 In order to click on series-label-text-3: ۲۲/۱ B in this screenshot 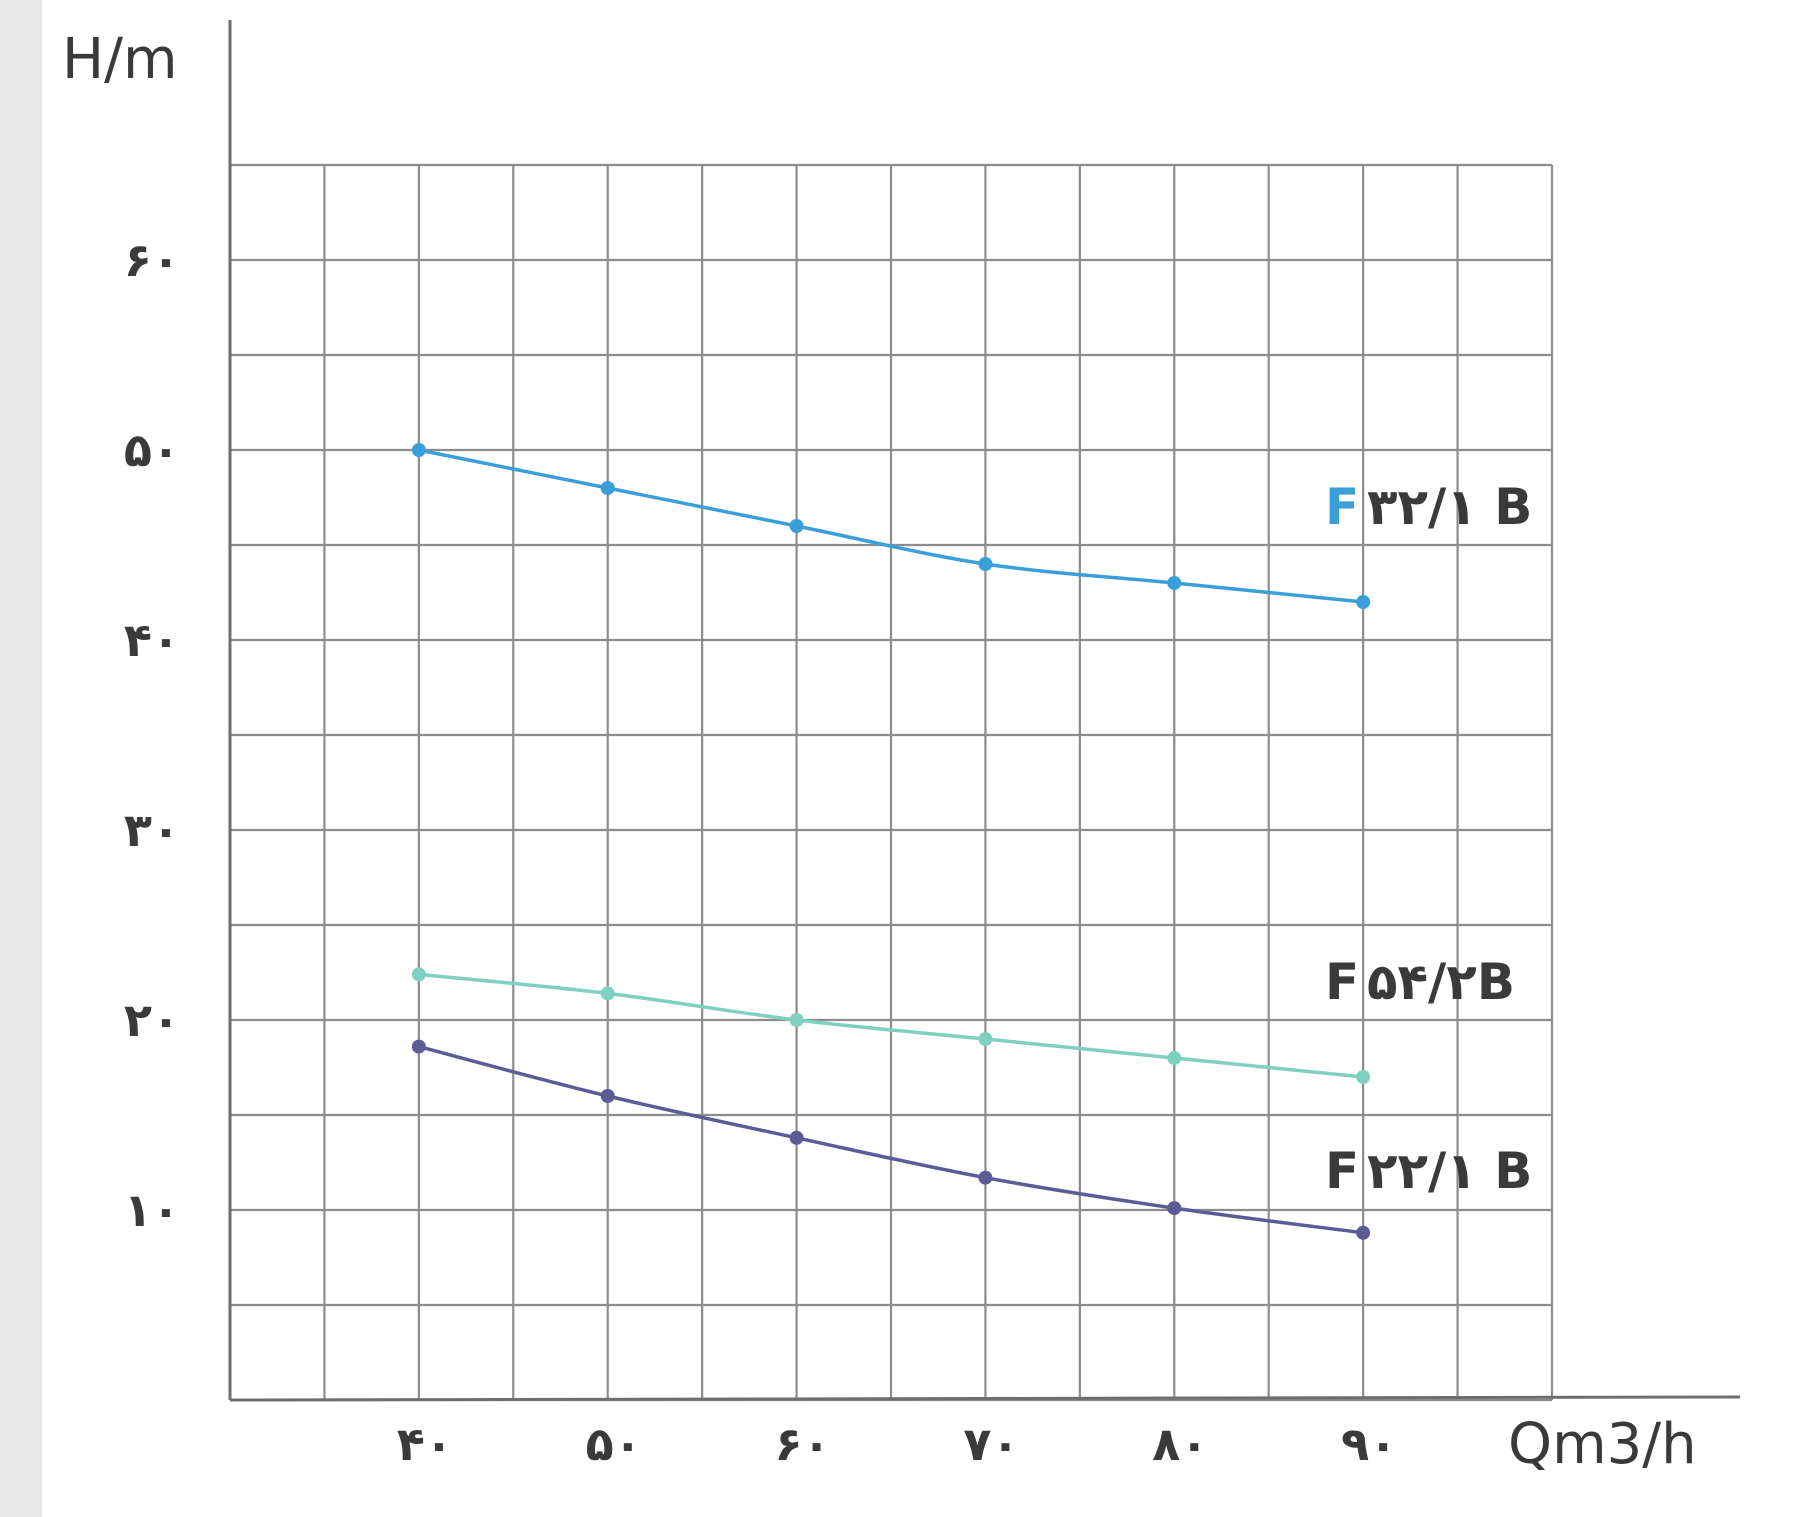, I will do `click(1449, 1171)`.